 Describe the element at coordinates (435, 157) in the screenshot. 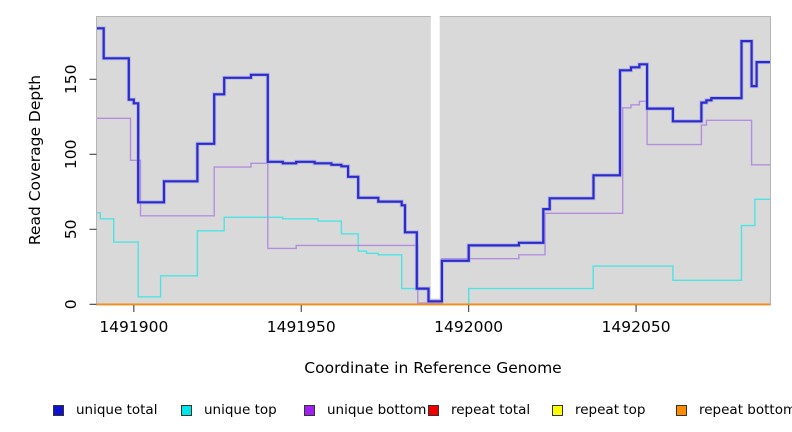

I see `coverage-gap-band` at that location.